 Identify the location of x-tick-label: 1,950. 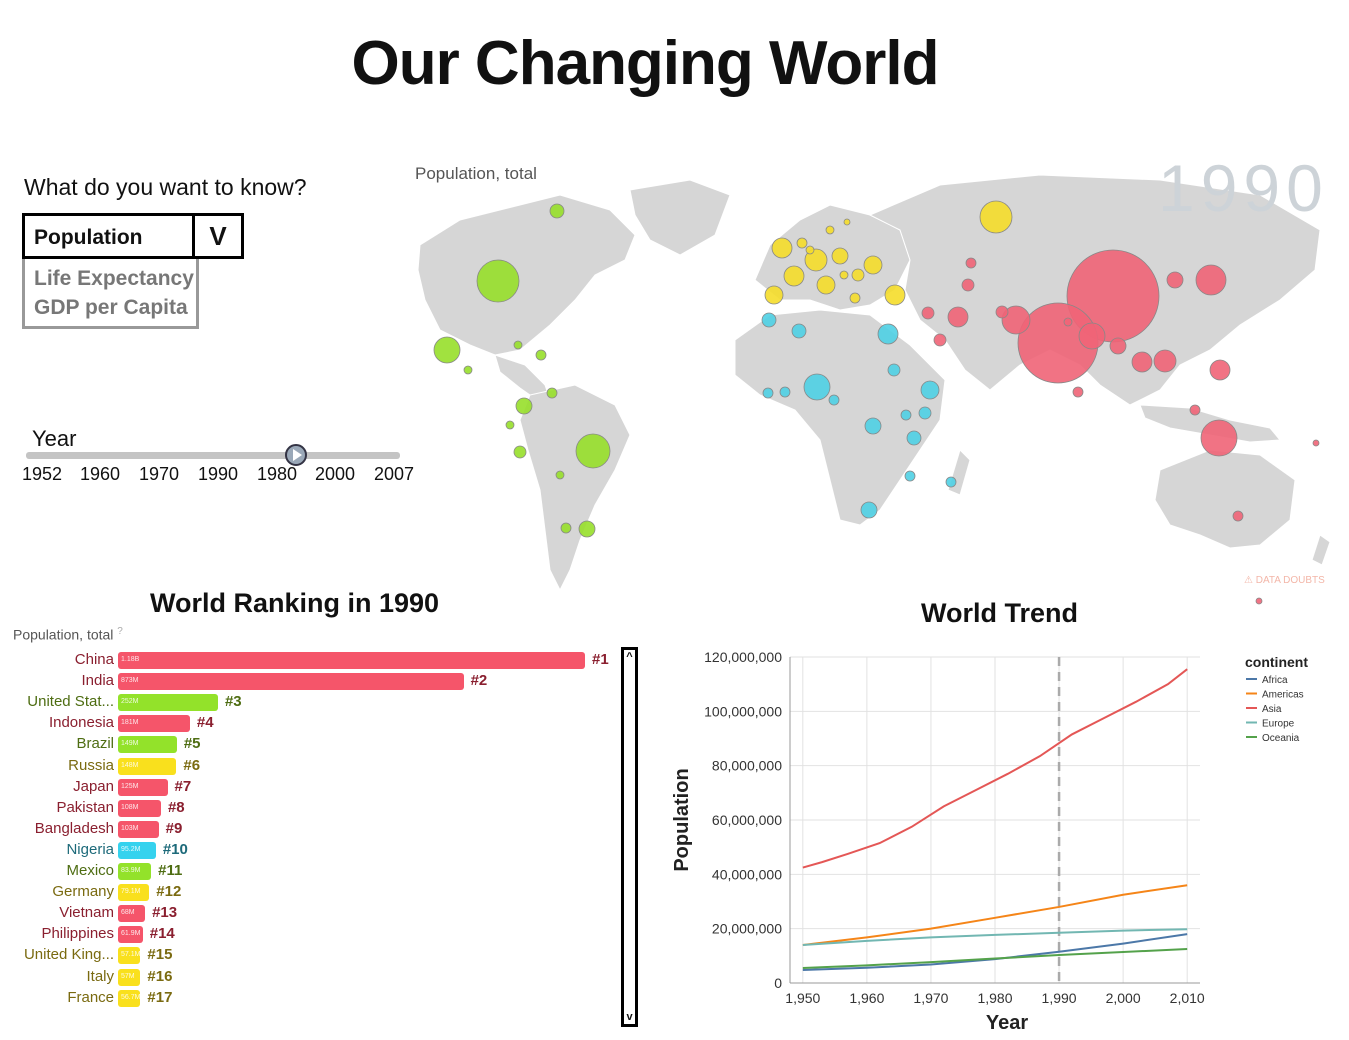
(802, 998).